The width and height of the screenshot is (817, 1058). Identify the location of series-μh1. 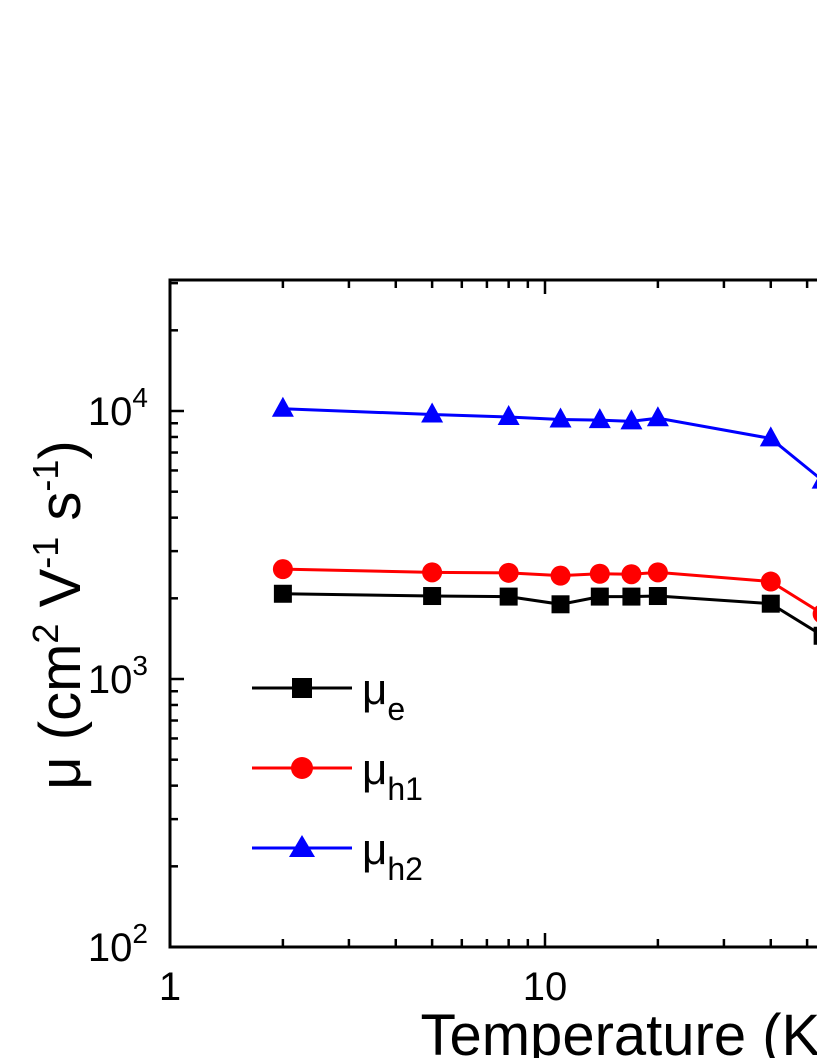
(544, 591).